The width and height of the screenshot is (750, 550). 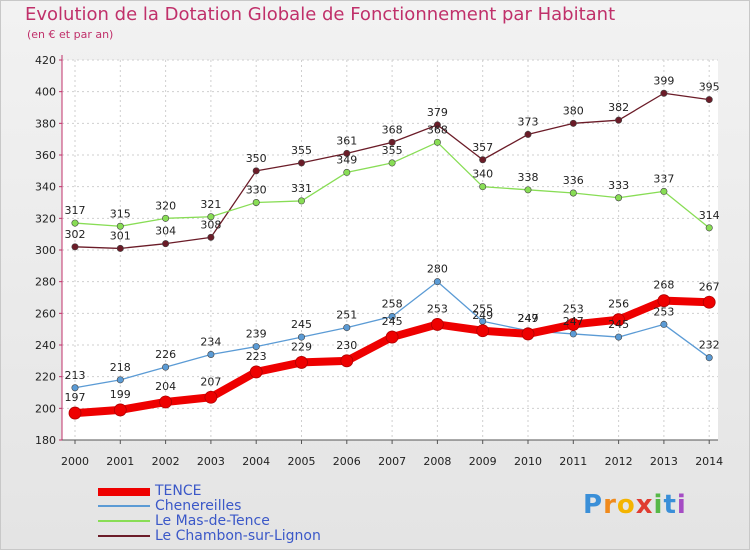 I want to click on data-label: 349, so click(x=346, y=159).